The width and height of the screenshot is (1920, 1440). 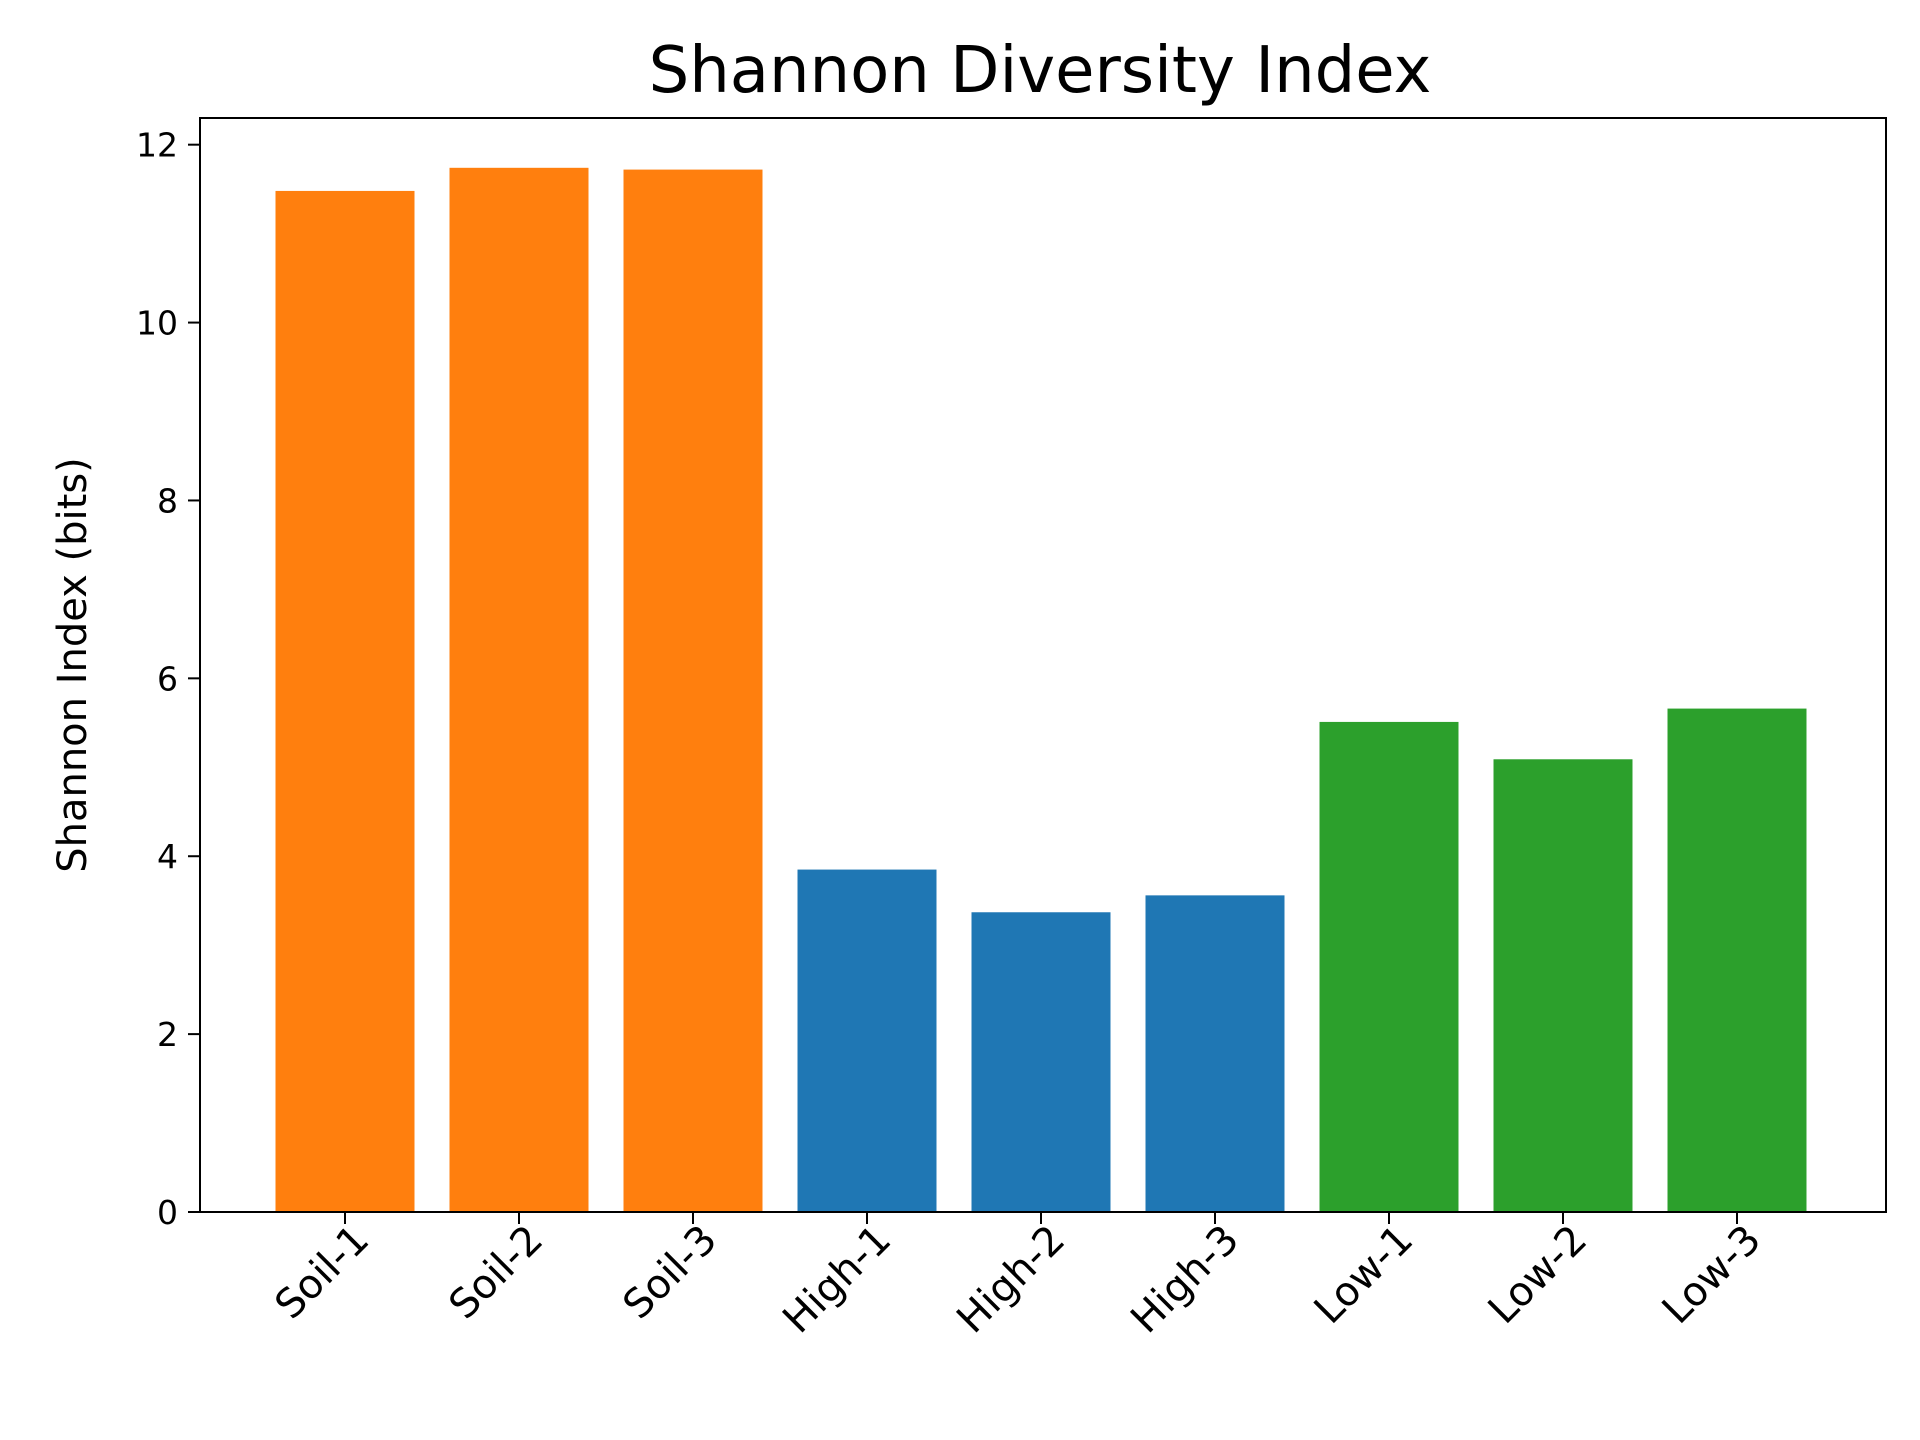 I want to click on y-tick-label: 6, so click(x=167, y=678).